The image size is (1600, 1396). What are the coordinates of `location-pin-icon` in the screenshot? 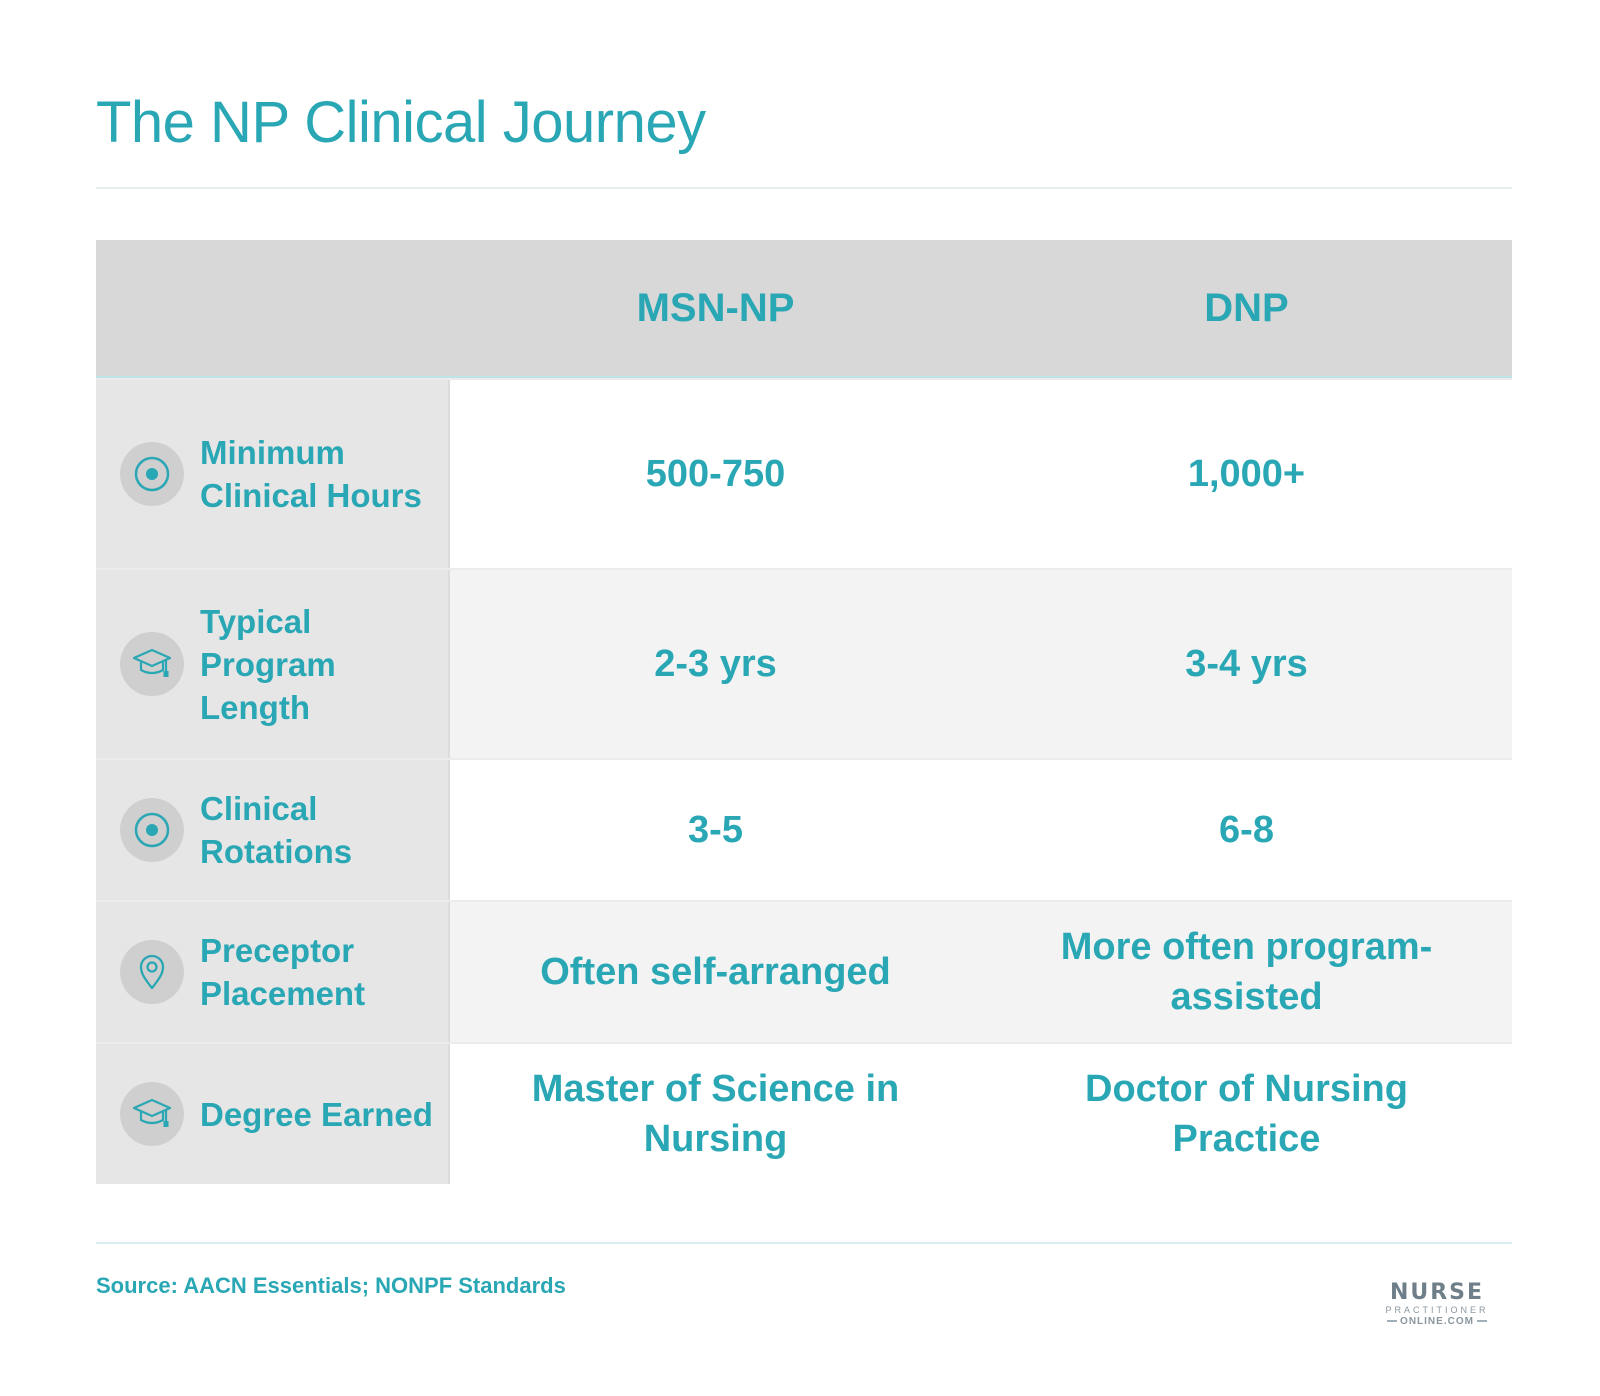 It's located at (152, 972).